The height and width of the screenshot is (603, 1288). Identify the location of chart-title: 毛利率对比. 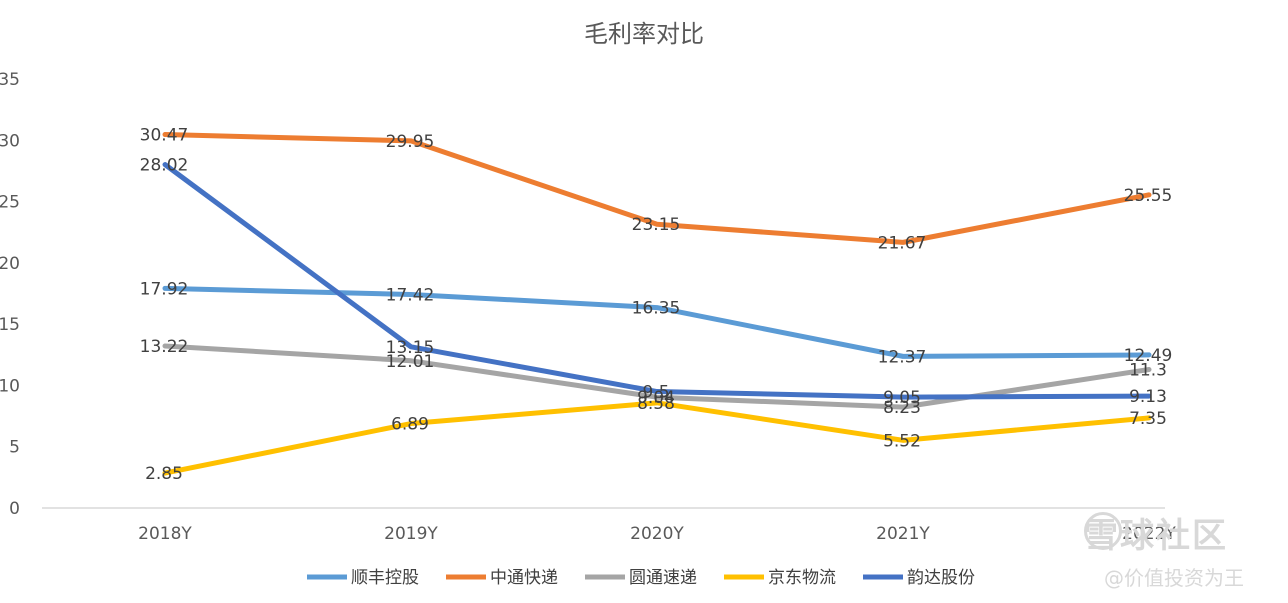
(644, 34).